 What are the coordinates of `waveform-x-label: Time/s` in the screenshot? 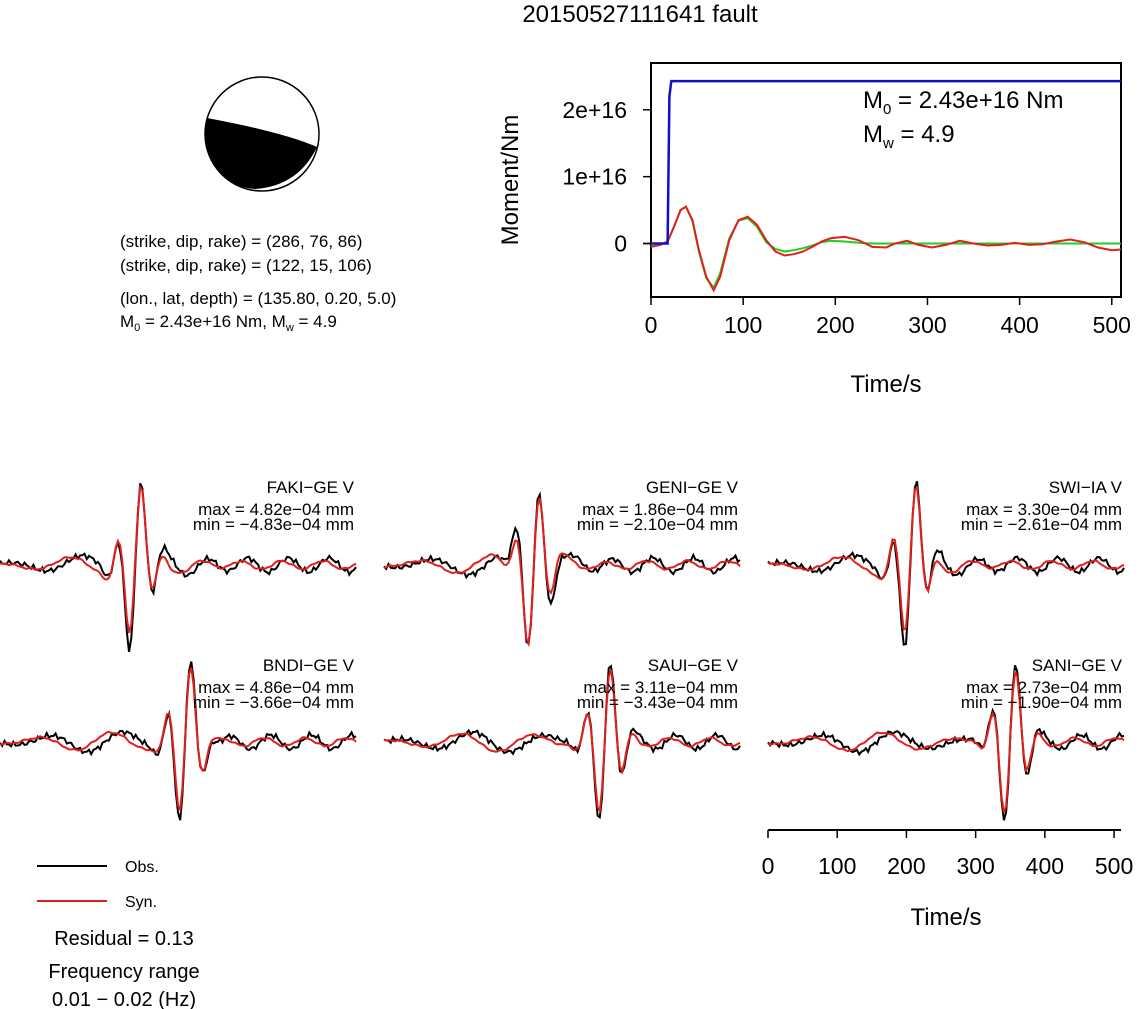 It's located at (945, 917).